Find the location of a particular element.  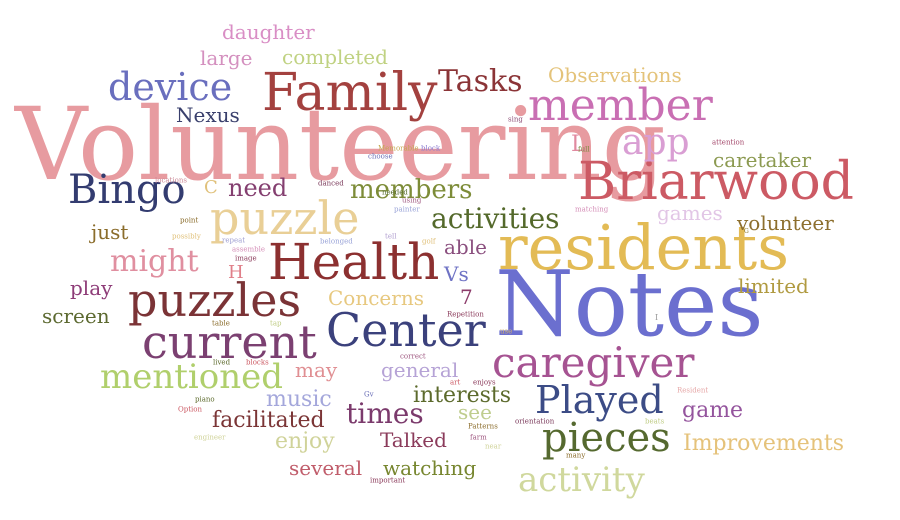

word: current is located at coordinates (229, 342).